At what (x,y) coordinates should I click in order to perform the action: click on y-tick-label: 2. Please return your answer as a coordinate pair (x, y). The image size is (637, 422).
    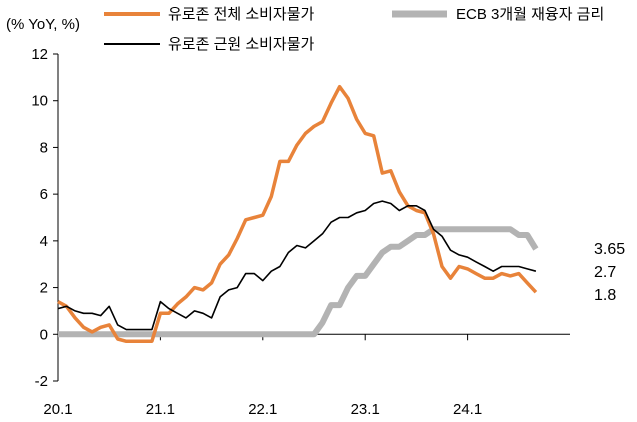
    Looking at the image, I should click on (44, 288).